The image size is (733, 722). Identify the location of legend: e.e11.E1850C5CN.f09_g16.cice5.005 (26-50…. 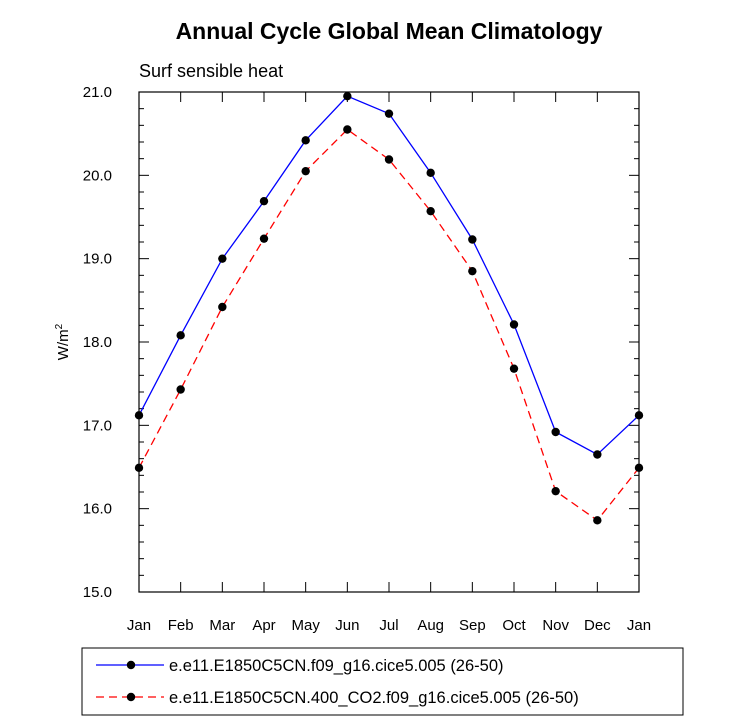
(337, 682).